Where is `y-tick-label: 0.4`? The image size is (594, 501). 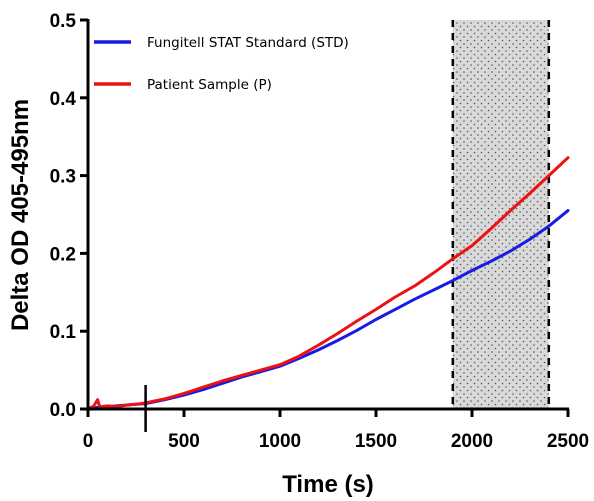
y-tick-label: 0.4 is located at coordinates (63, 99).